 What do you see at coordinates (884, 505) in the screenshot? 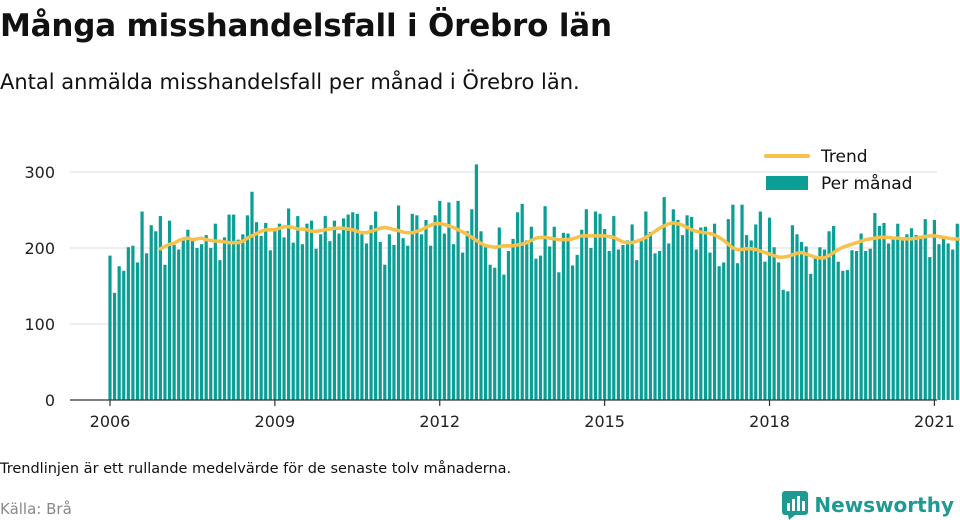
I see `brand-name: Newsworthy` at bounding box center [884, 505].